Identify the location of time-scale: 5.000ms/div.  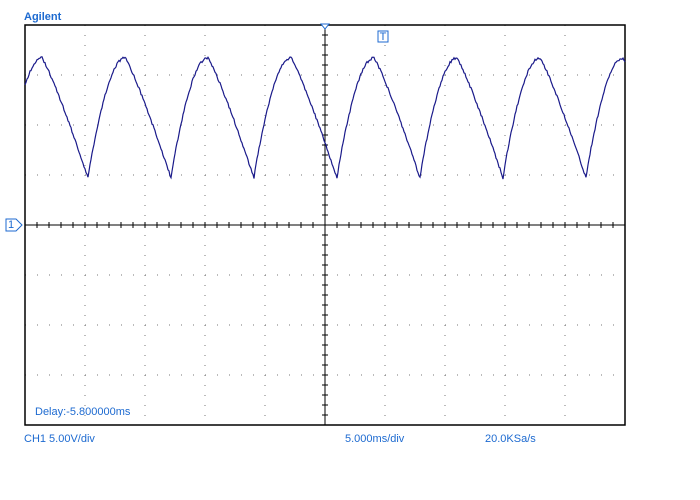
(375, 439).